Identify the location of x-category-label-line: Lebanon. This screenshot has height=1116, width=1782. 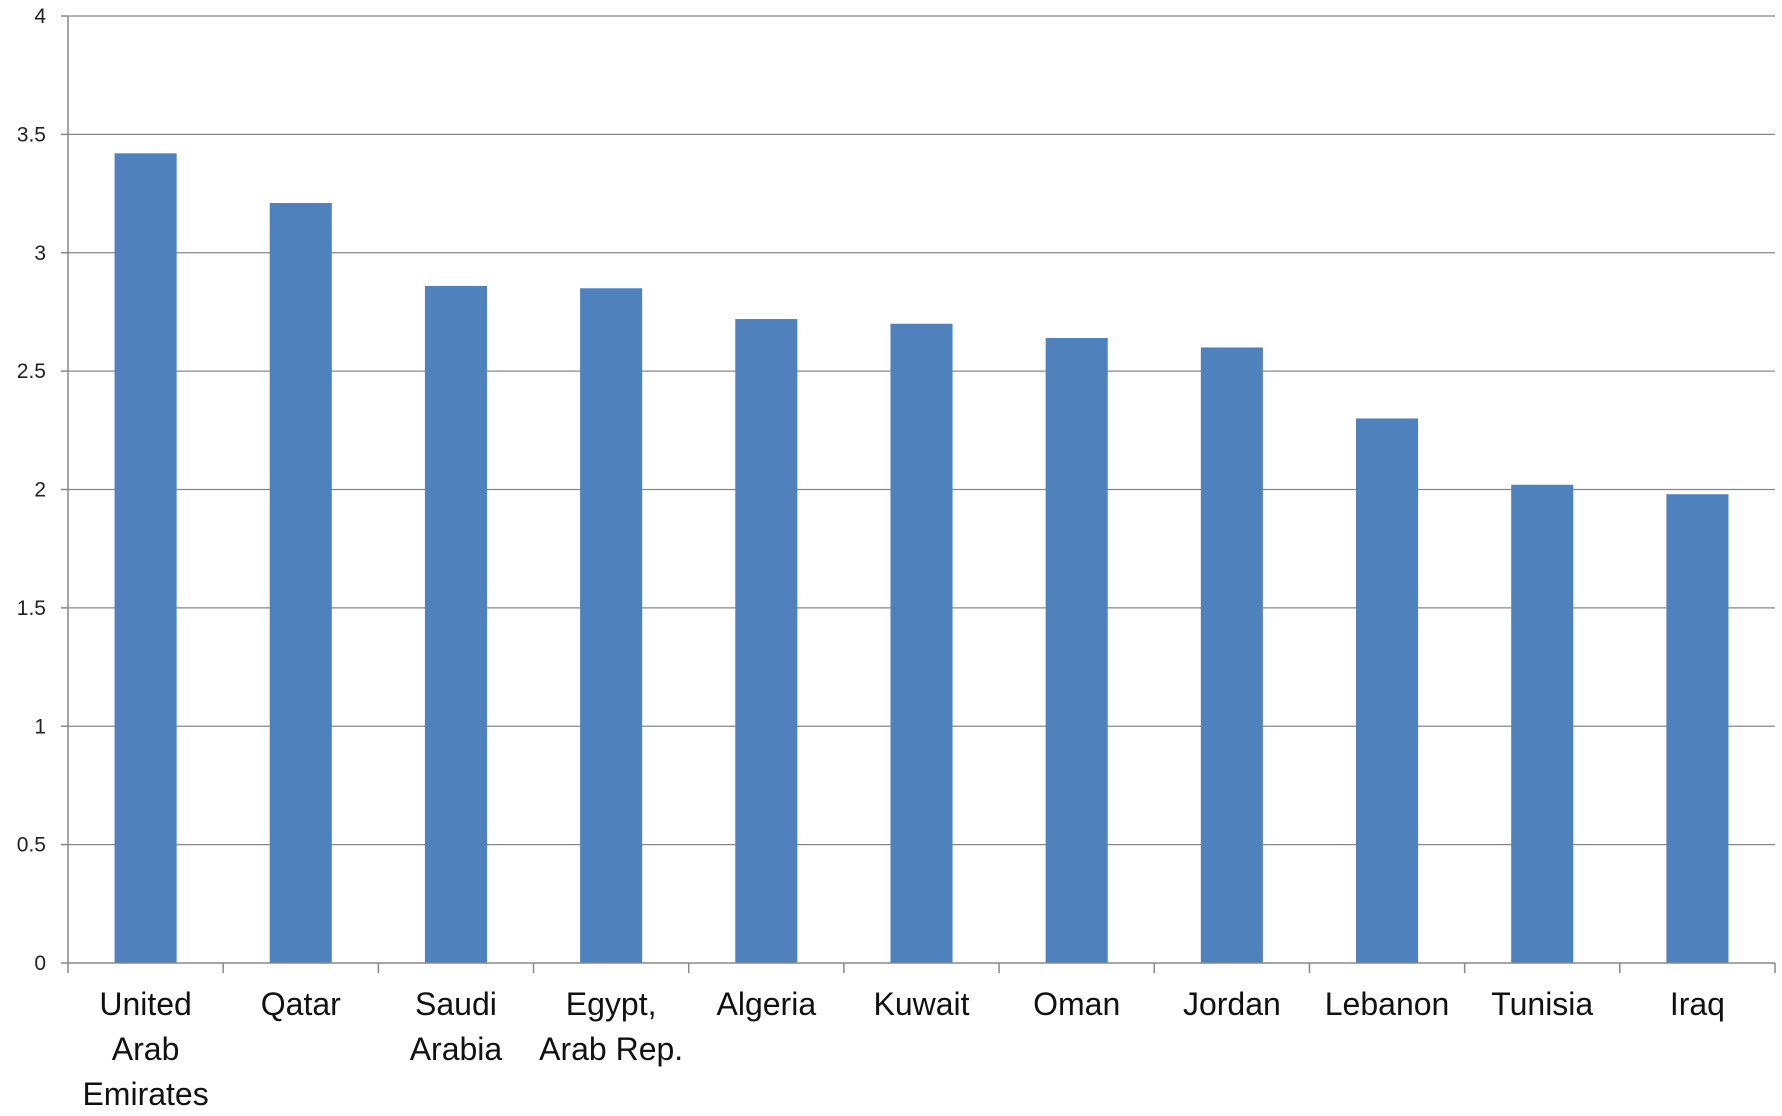
(1387, 1004).